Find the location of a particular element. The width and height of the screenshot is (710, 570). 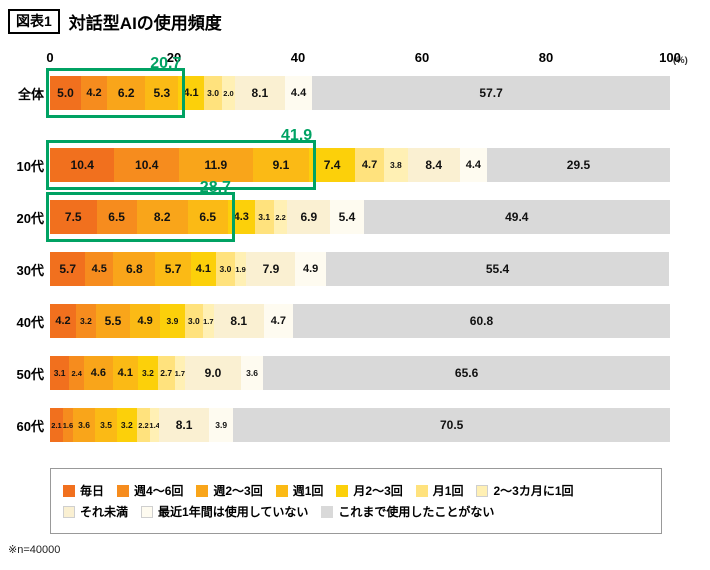

legend-item-月2〜3回: 月2〜3回 is located at coordinates (369, 490).